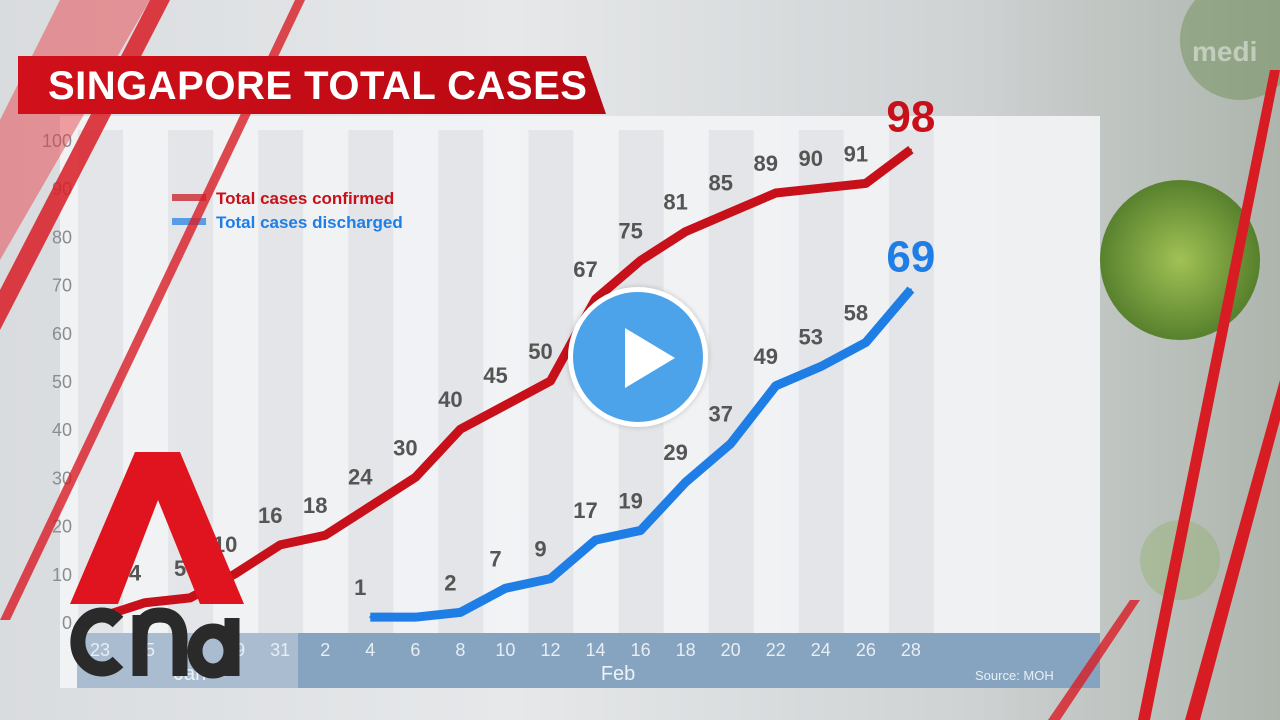  What do you see at coordinates (720, 182) in the screenshot?
I see `data-label: 85` at bounding box center [720, 182].